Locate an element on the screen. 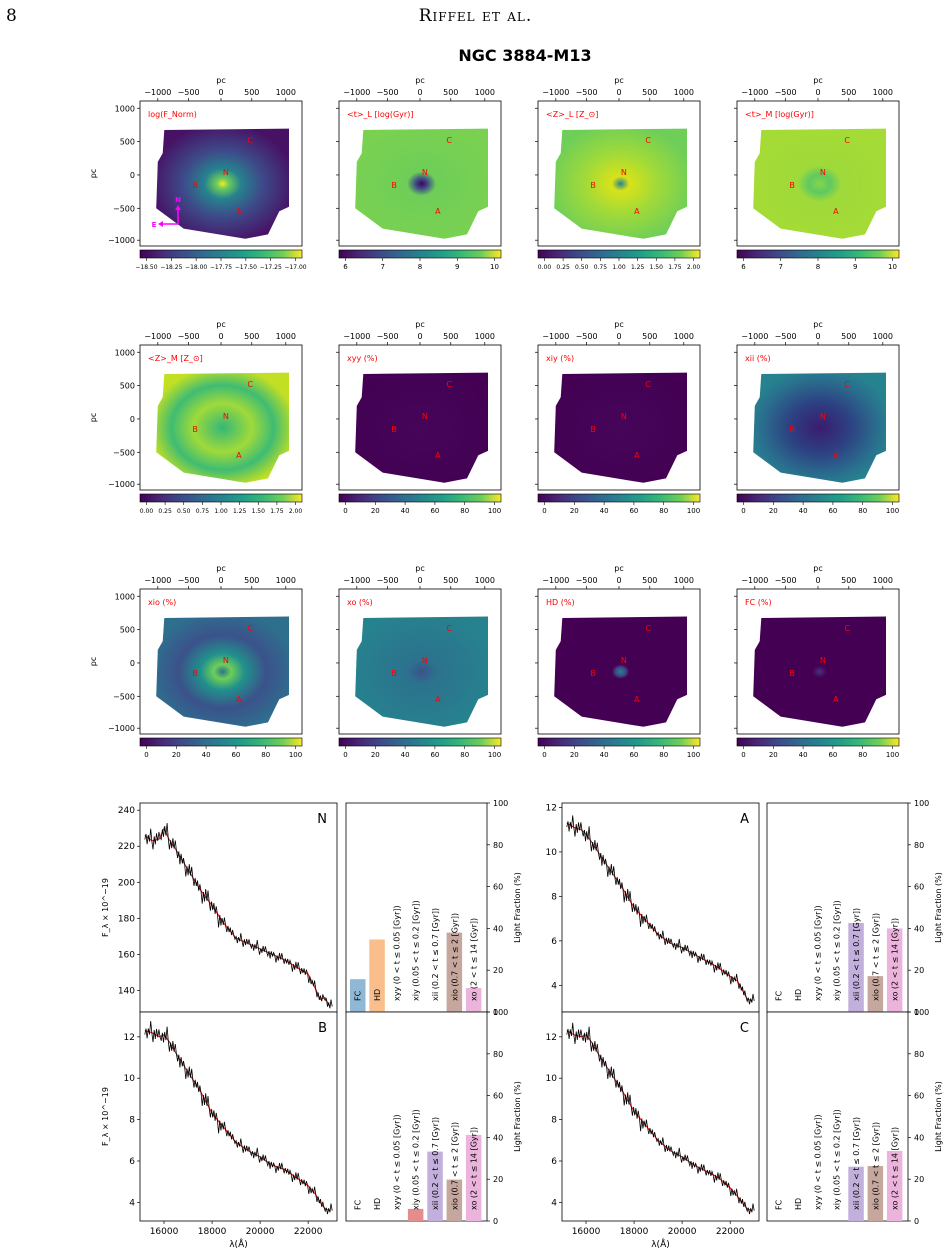  fraction-y-tick-label: 100 is located at coordinates (921, 1012).